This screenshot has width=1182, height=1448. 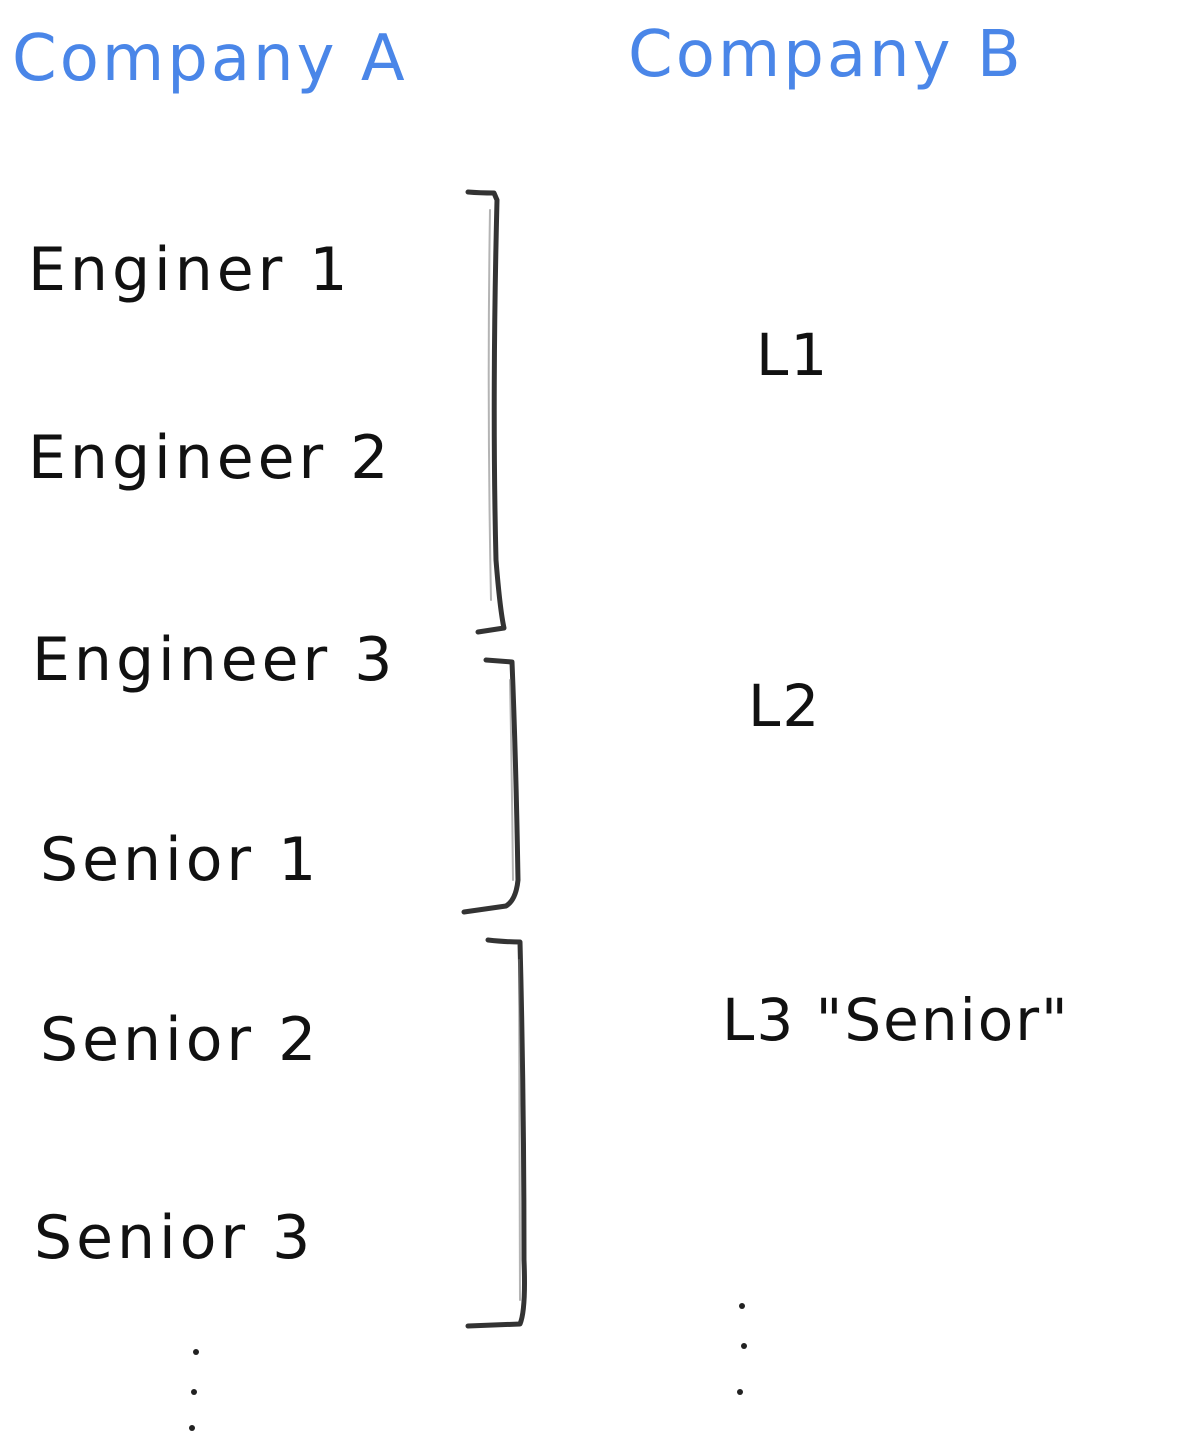 What do you see at coordinates (742, 1349) in the screenshot?
I see `continuation-ellipsis-company-b` at bounding box center [742, 1349].